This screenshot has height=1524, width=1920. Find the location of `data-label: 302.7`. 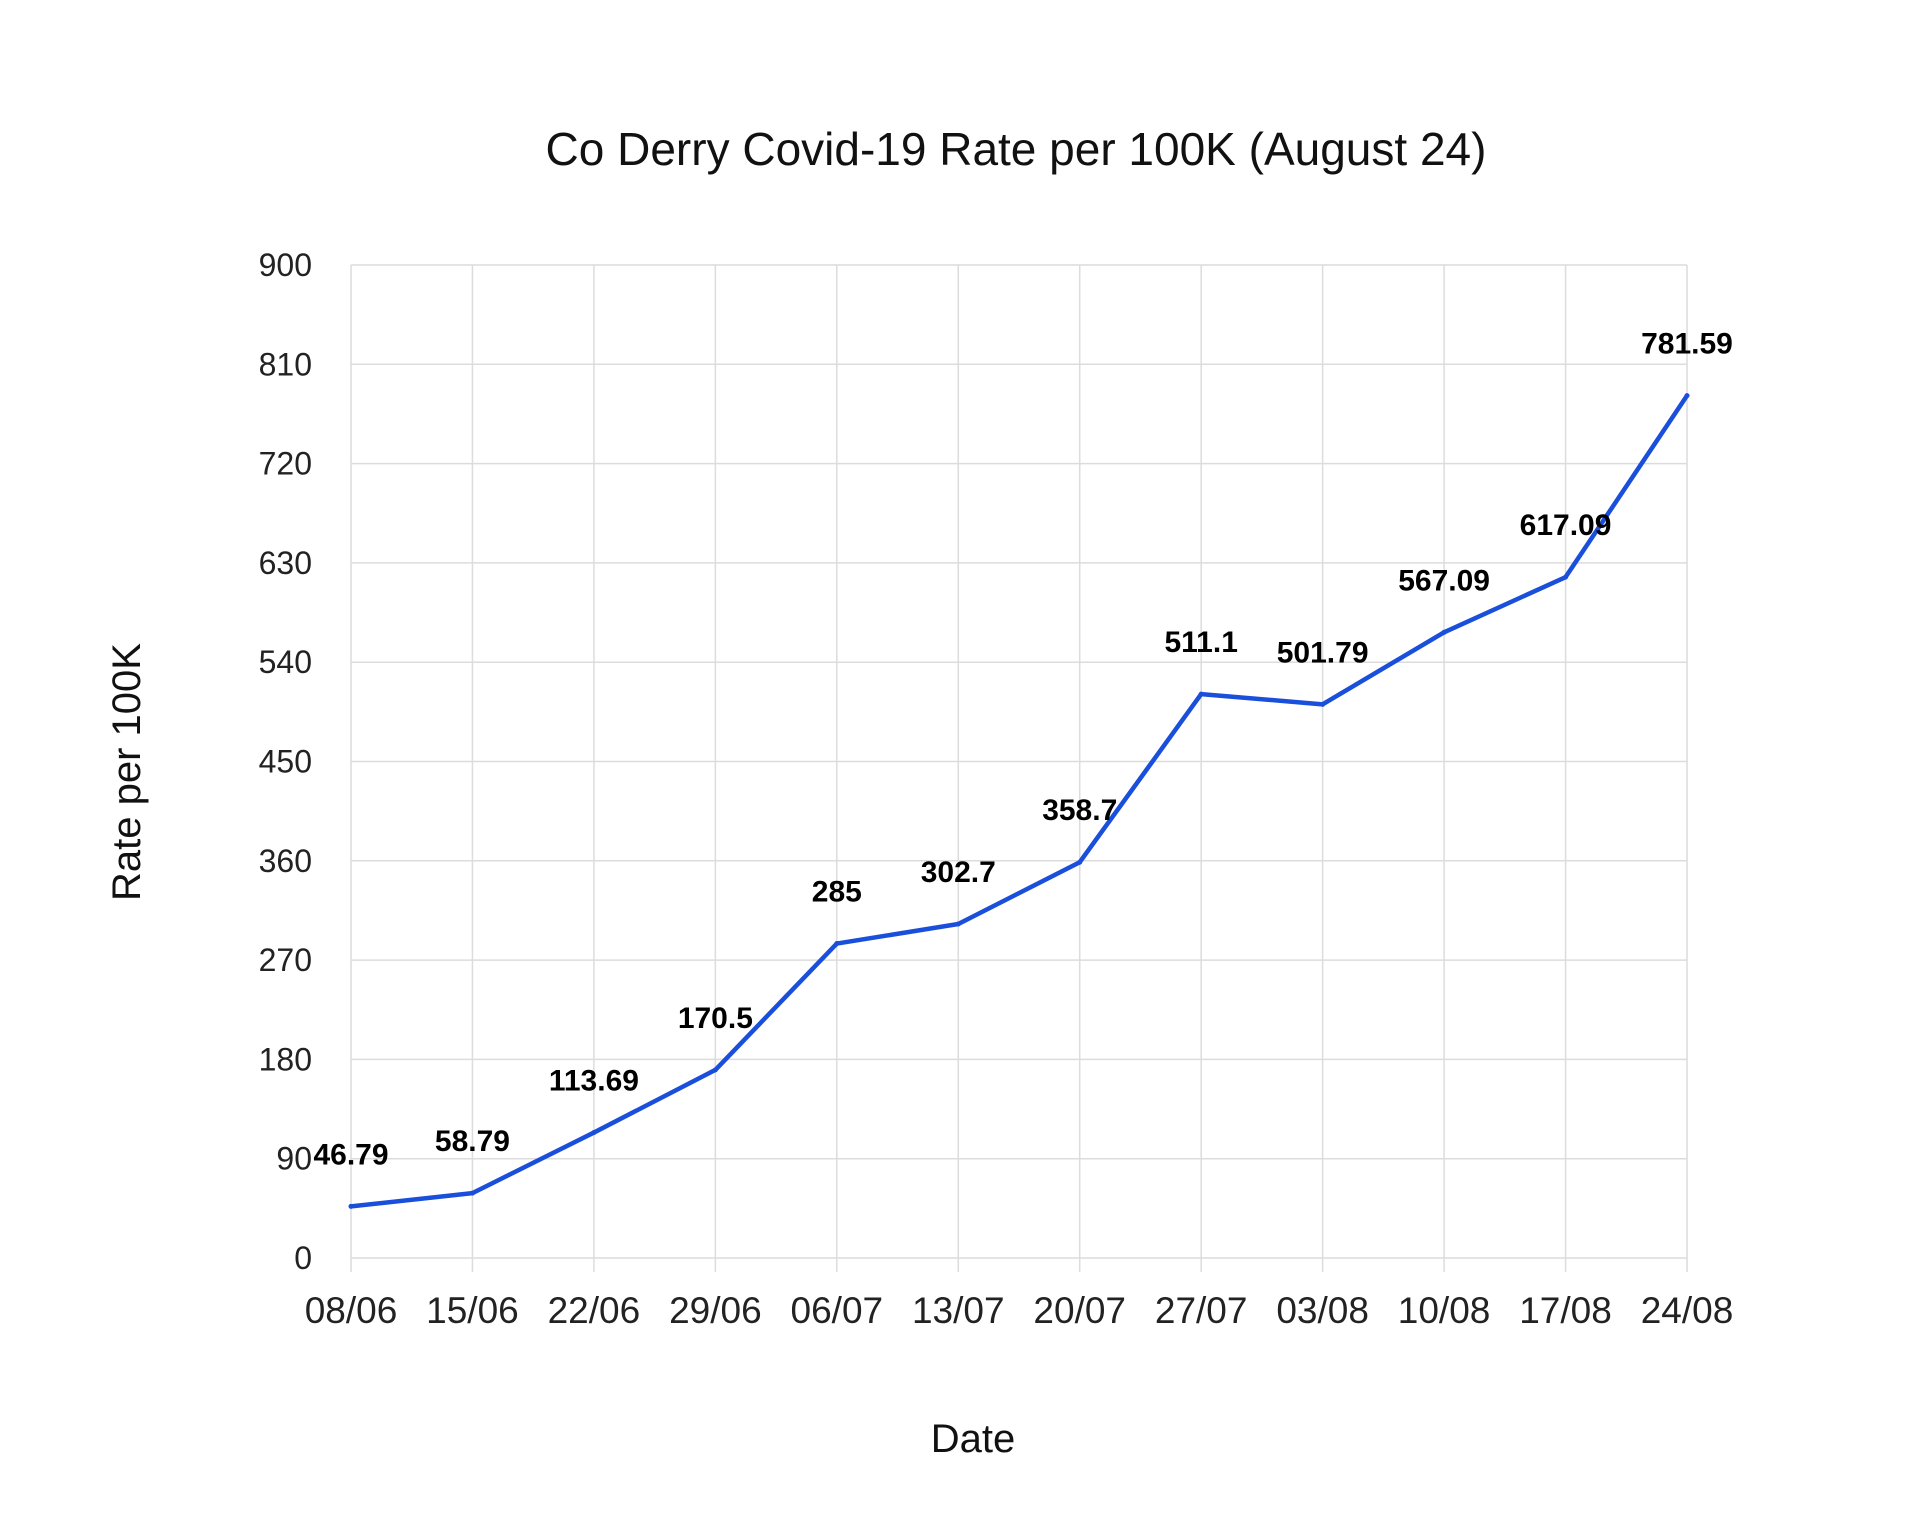

data-label: 302.7 is located at coordinates (958, 872).